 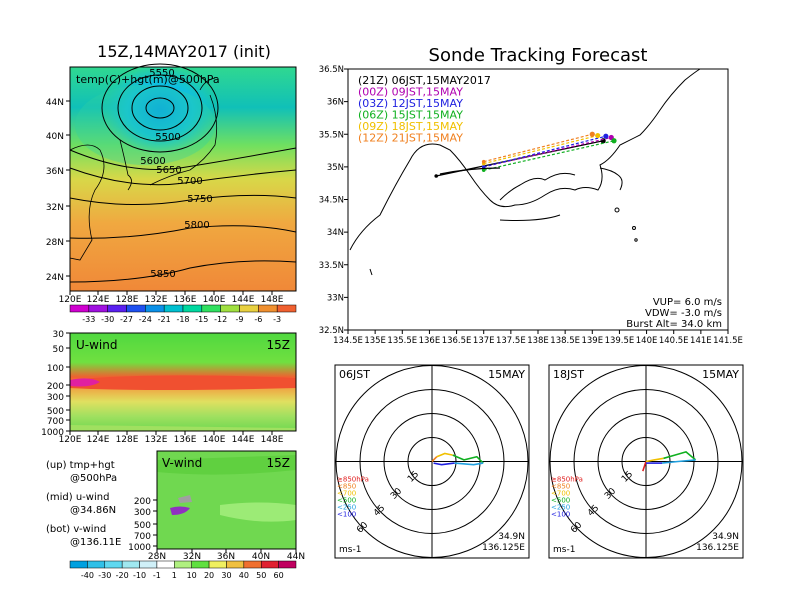 What do you see at coordinates (199, 199) in the screenshot?
I see `contour-label: 5750` at bounding box center [199, 199].